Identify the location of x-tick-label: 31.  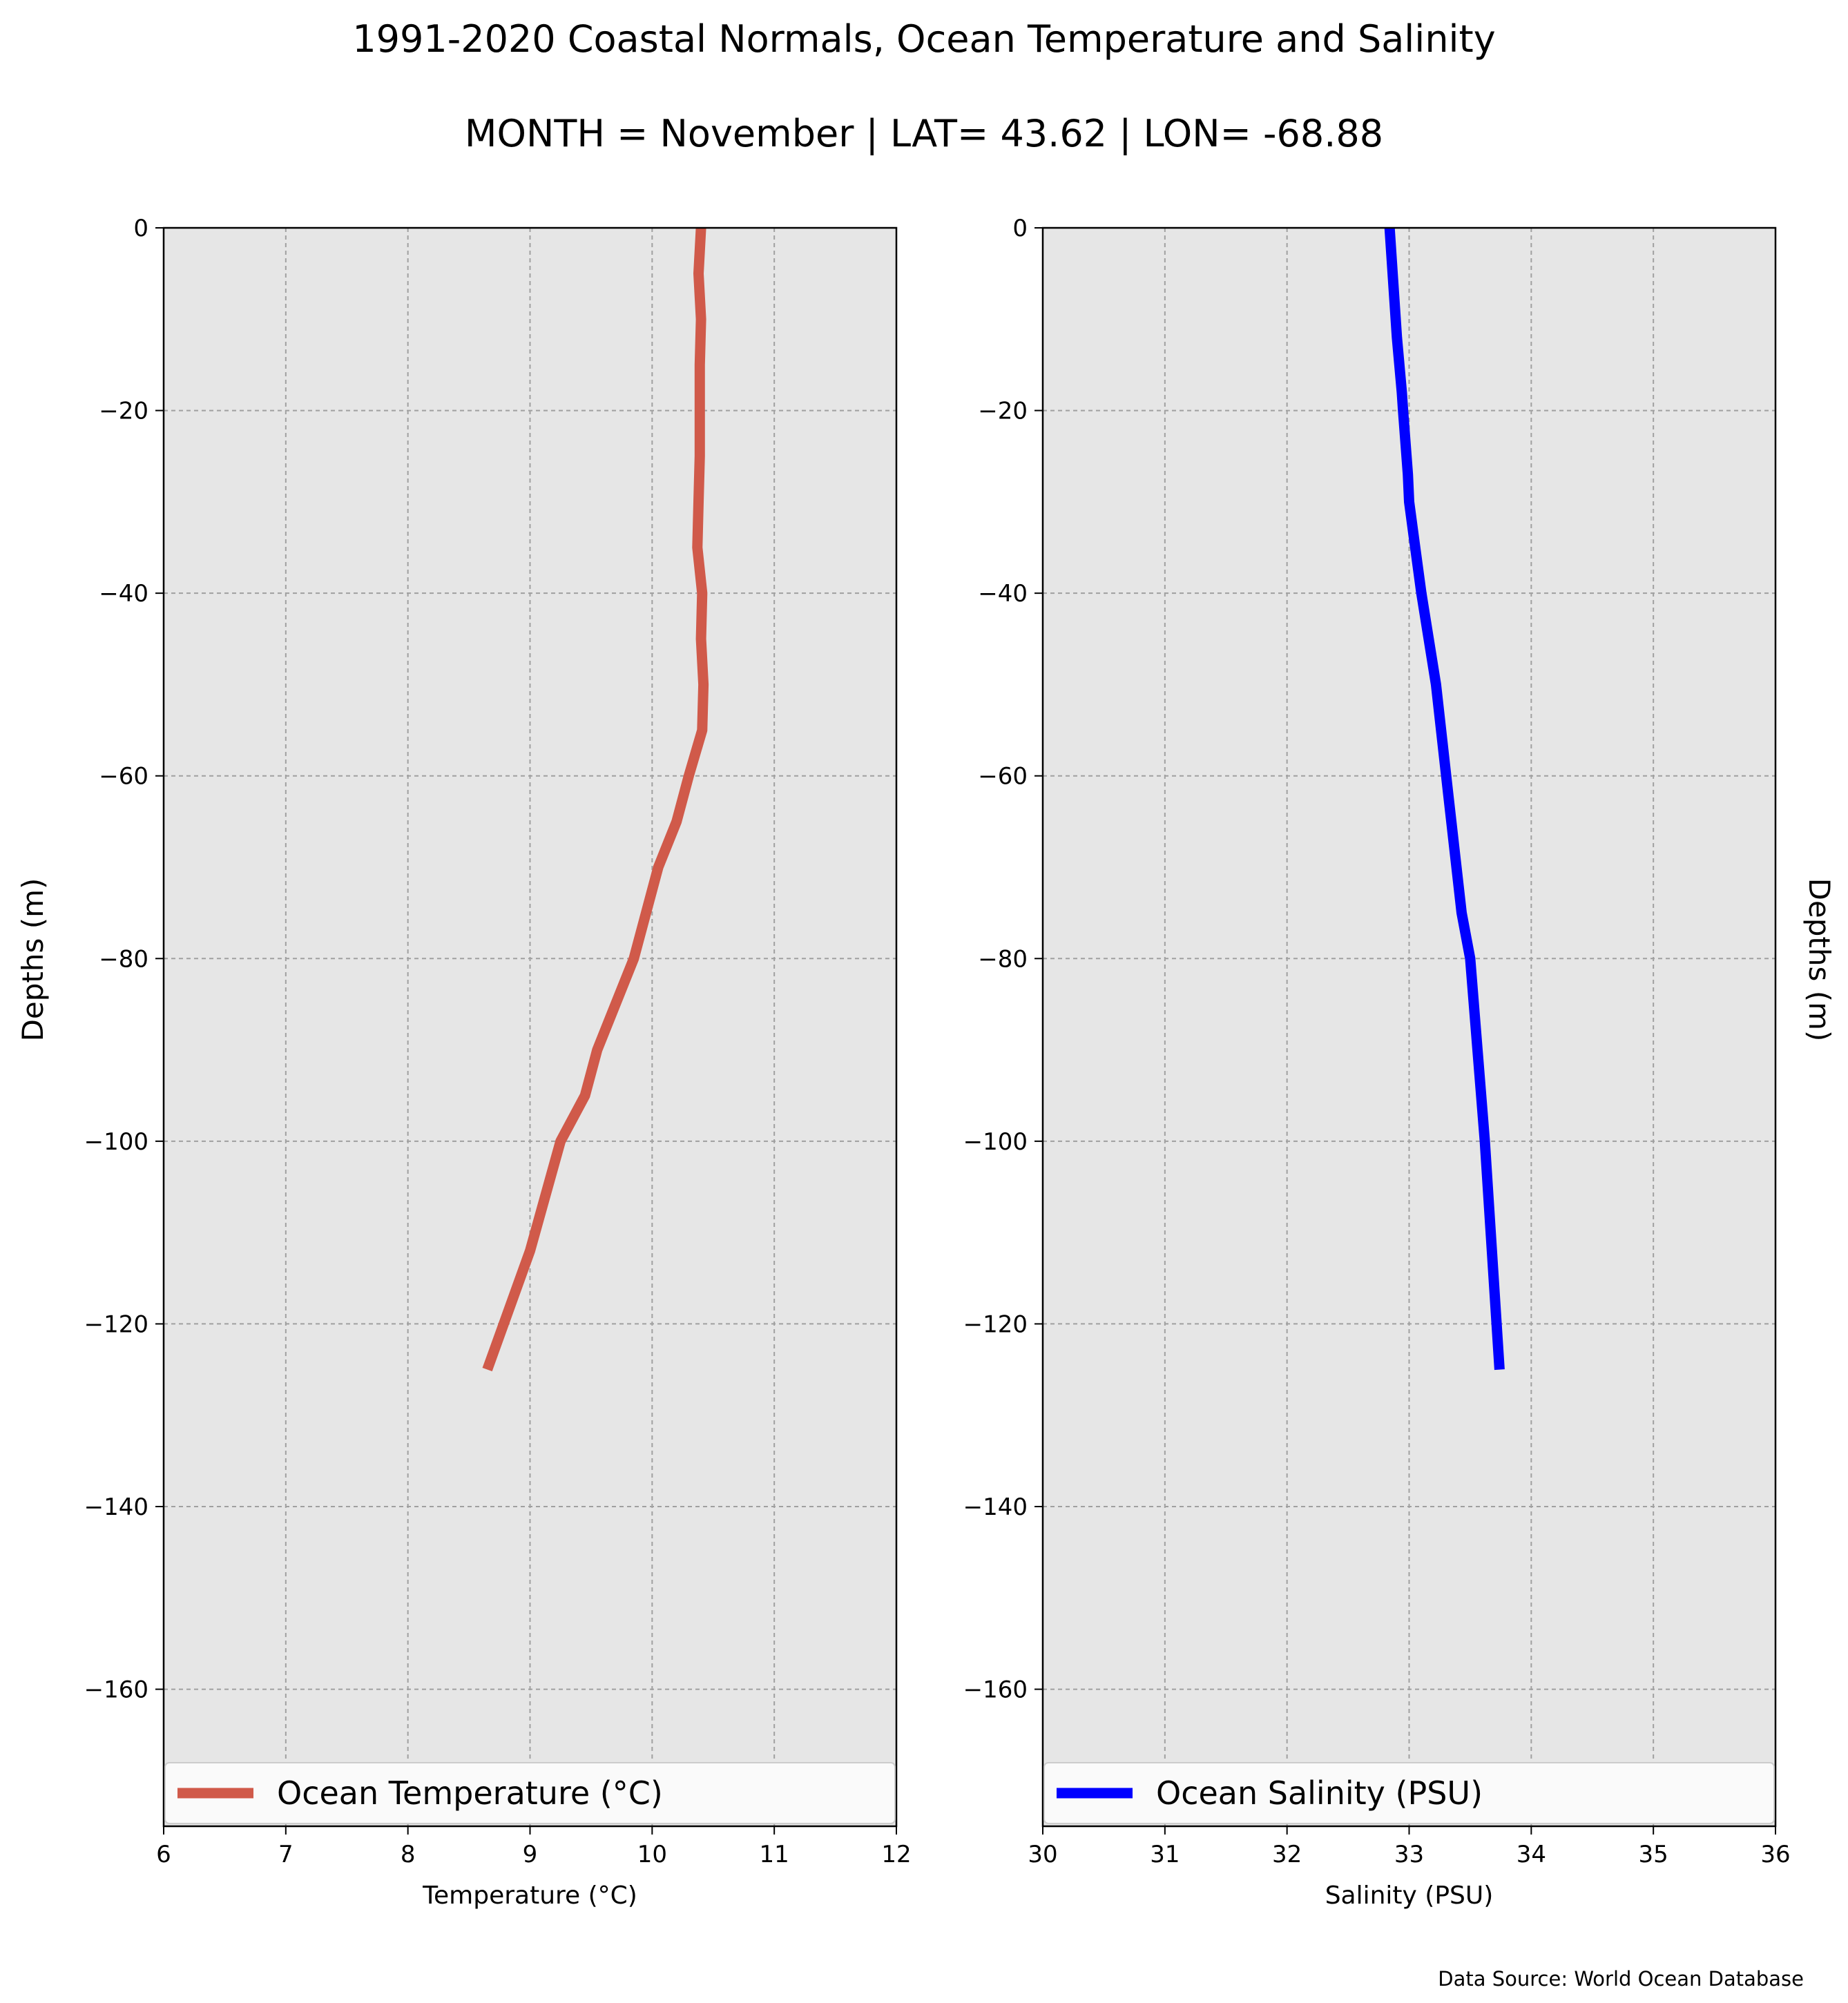
(1165, 1854).